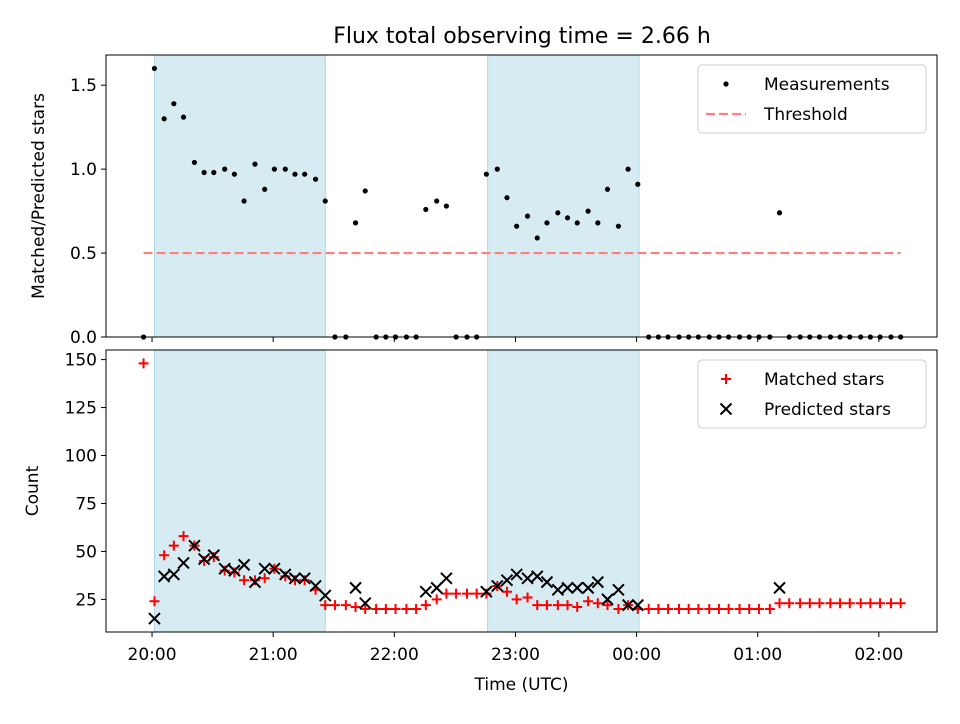 The image size is (960, 724). I want to click on y-tick-label: 0.5, so click(83, 254).